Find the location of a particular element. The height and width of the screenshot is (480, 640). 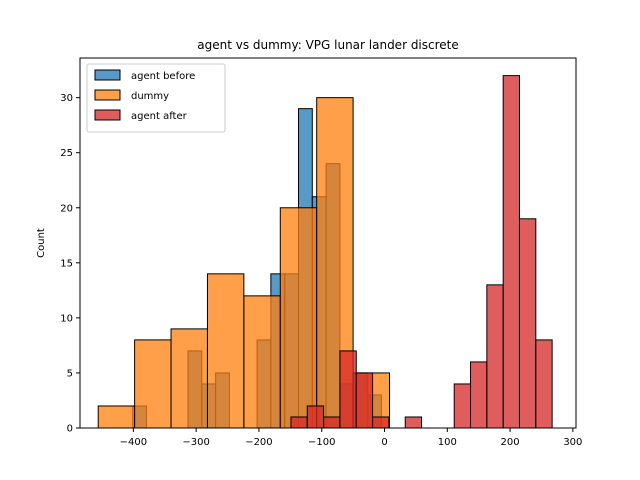

y-tick-label: 5 is located at coordinates (70, 373).